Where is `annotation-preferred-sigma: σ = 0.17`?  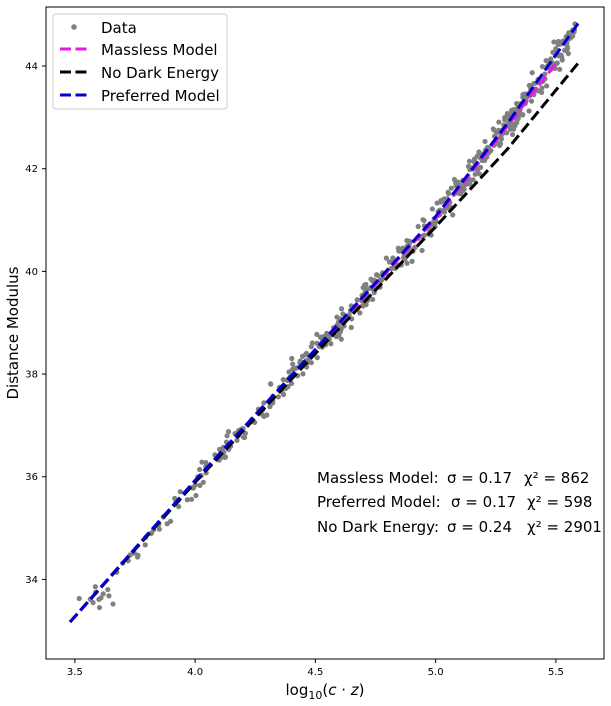 annotation-preferred-sigma: σ = 0.17 is located at coordinates (483, 502).